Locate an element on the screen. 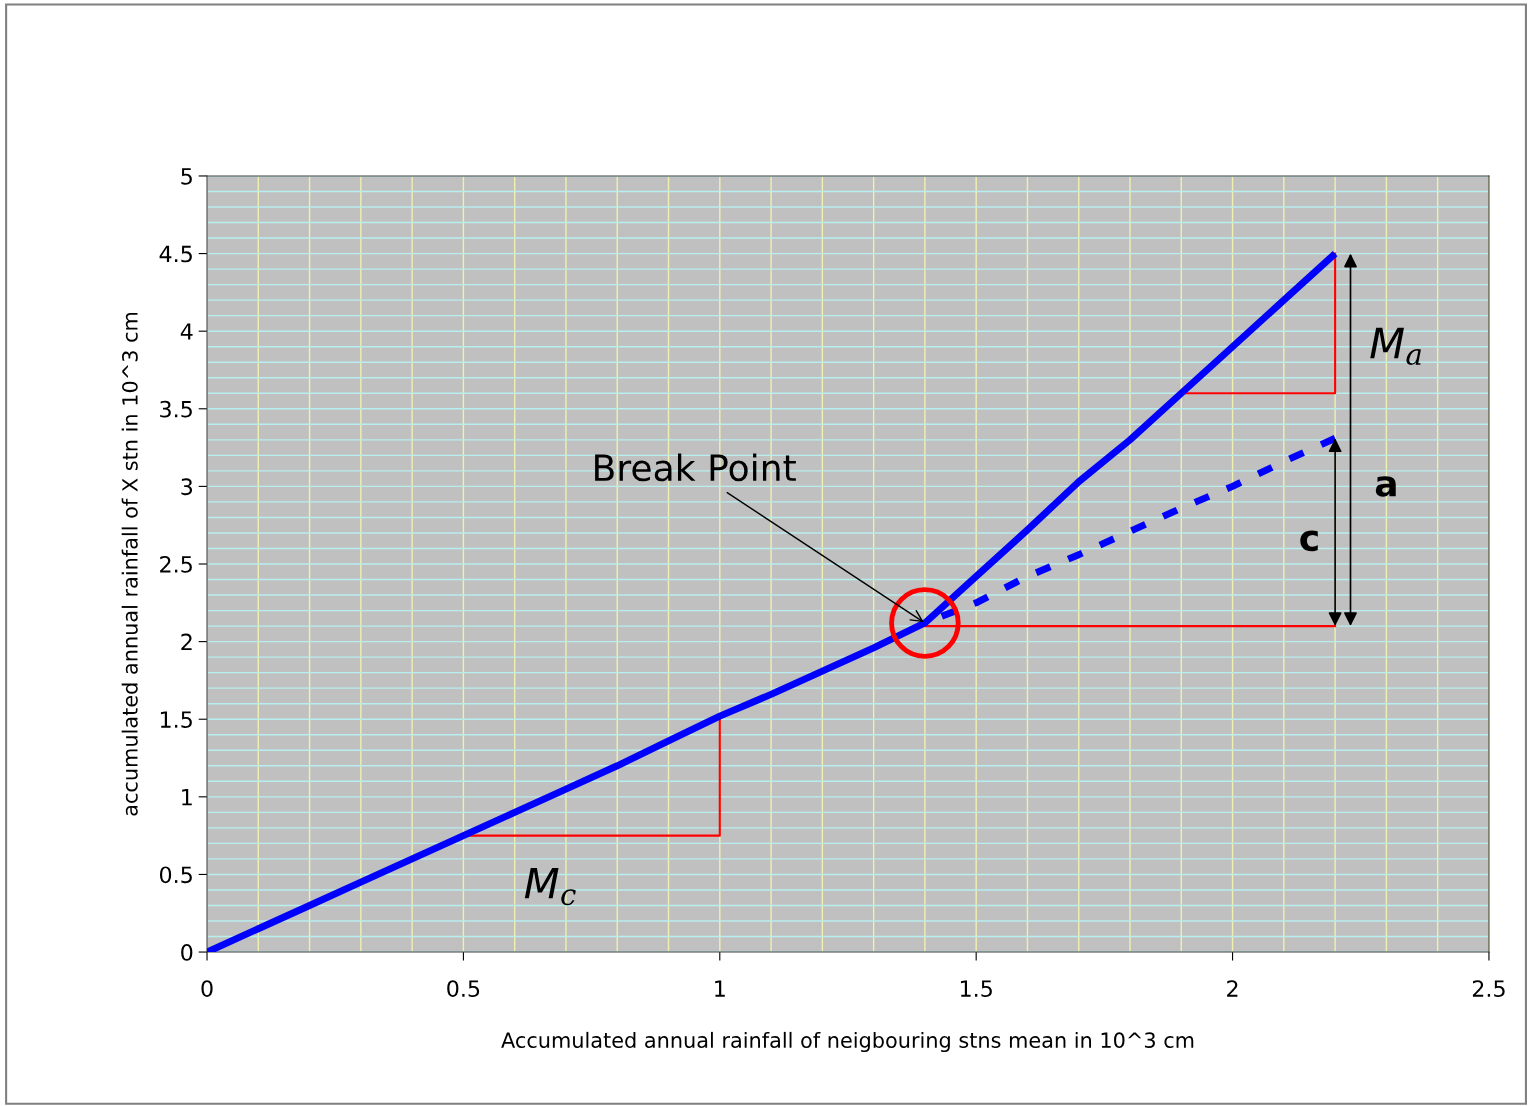 The image size is (1529, 1106). y-tick-label: 0.5 is located at coordinates (175, 875).